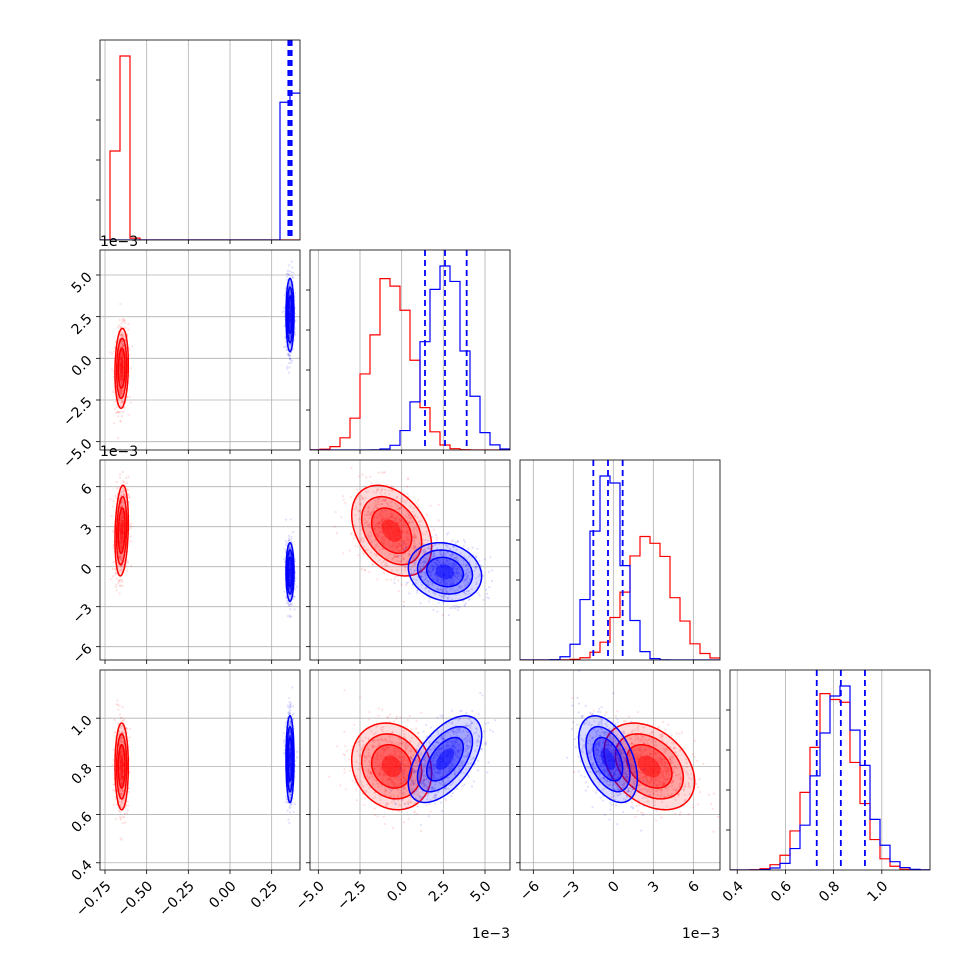  I want to click on y-tick-label: −2.5, so click(77, 411).